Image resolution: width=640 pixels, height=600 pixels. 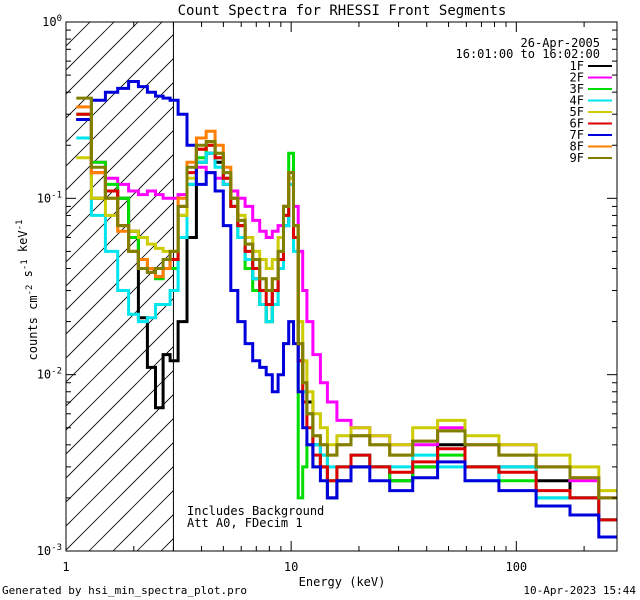 I want to click on legend-label-4F: 4F, so click(x=577, y=101).